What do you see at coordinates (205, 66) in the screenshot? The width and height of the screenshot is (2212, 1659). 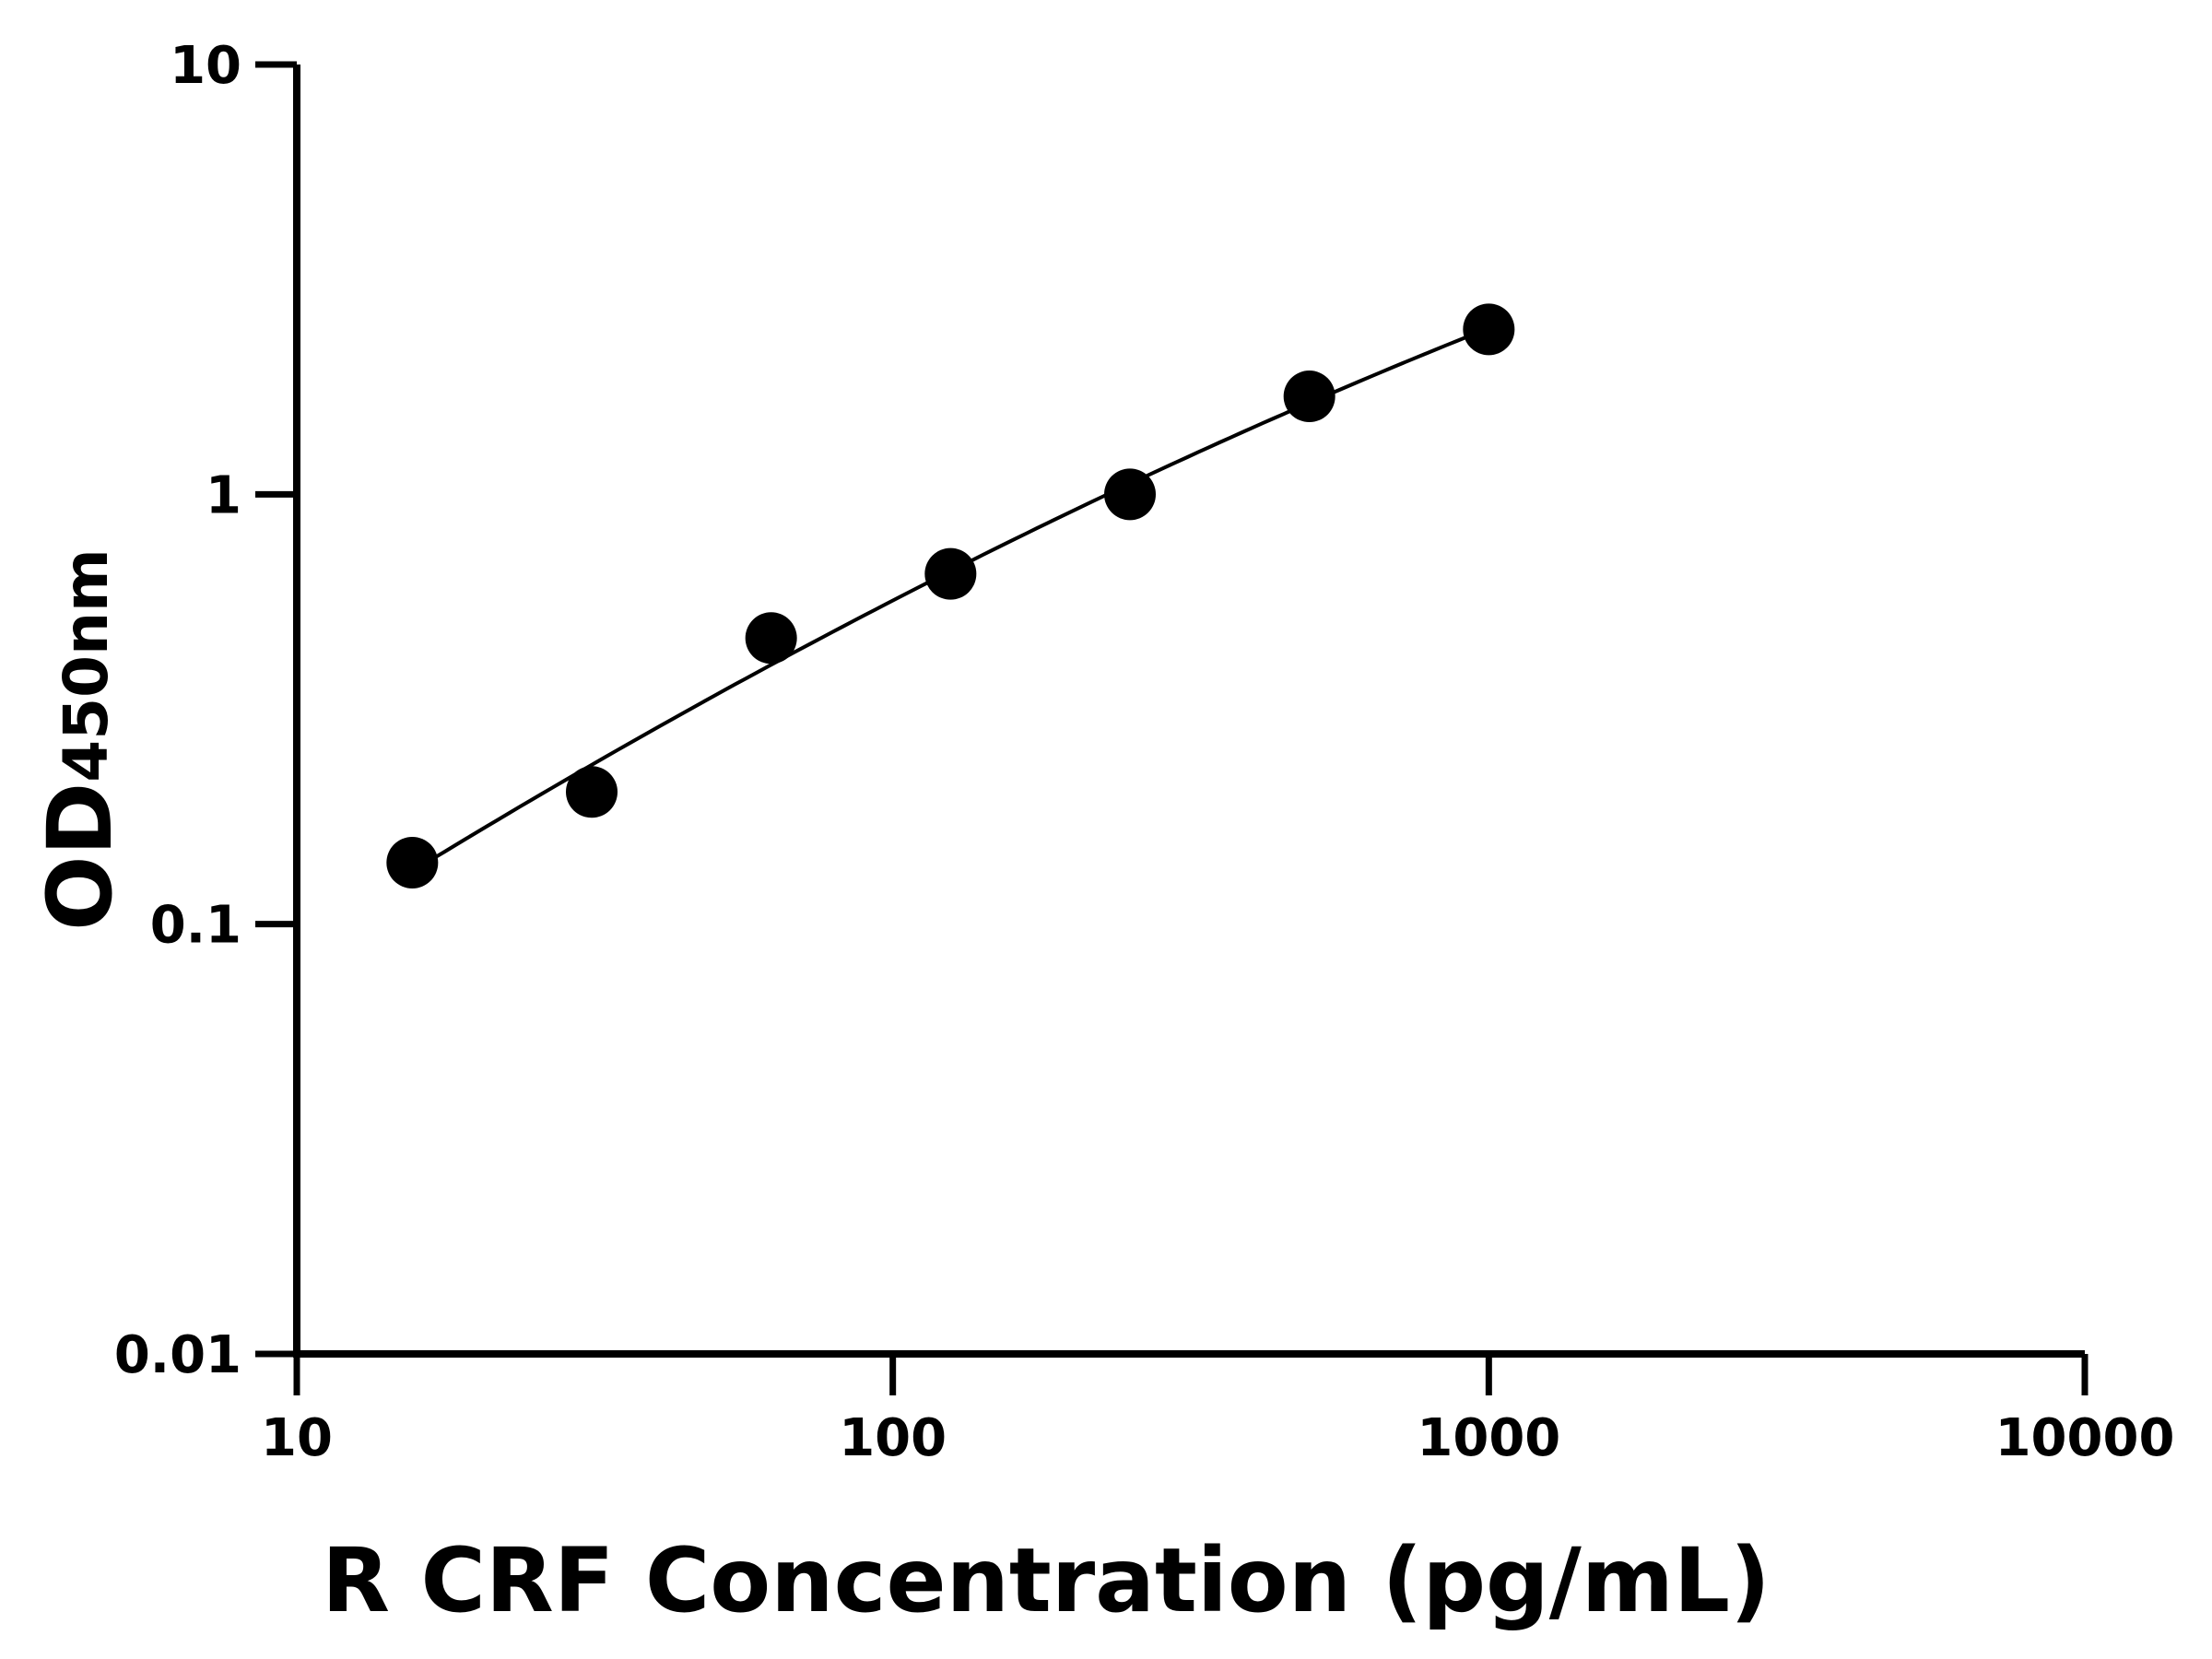 I see `y-tick-label: 10` at bounding box center [205, 66].